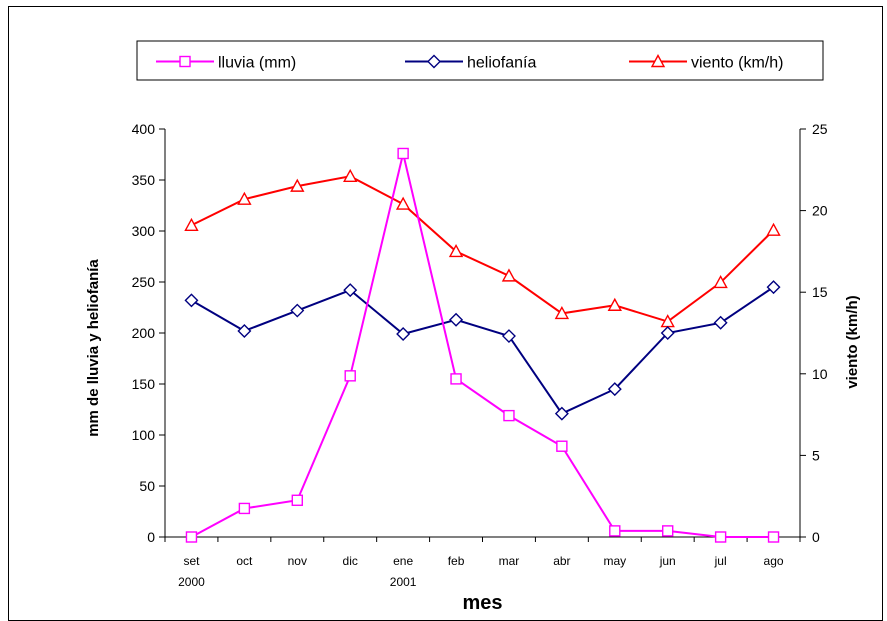 The image size is (887, 621). What do you see at coordinates (144, 231) in the screenshot?
I see `y-left-tick-label: 300` at bounding box center [144, 231].